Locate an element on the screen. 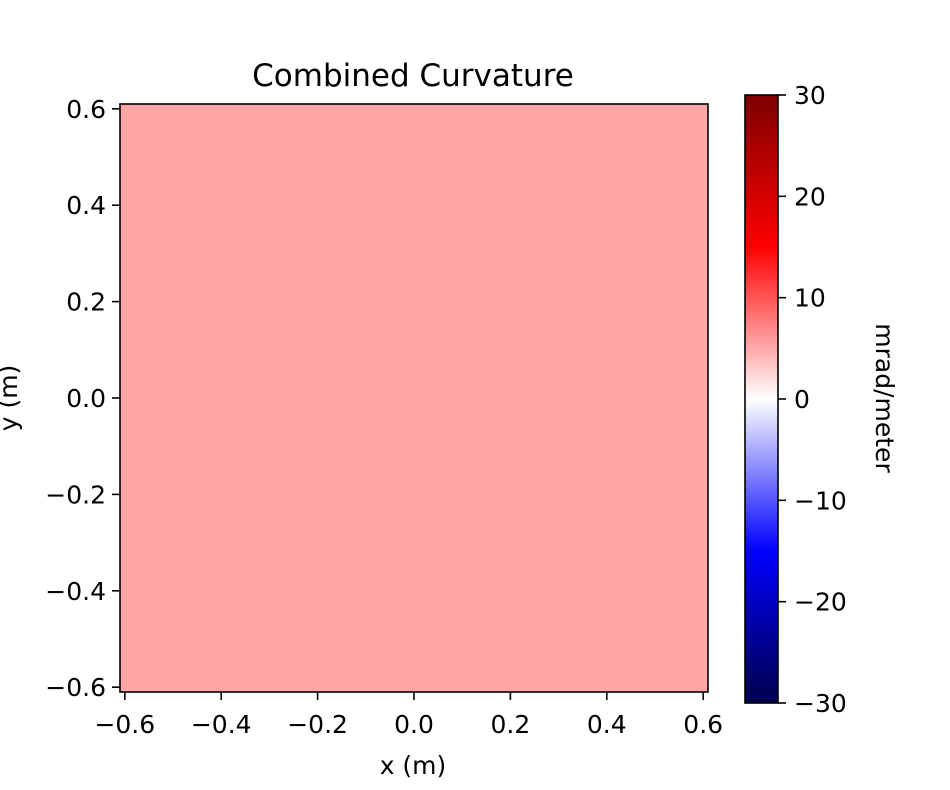 Image resolution: width=950 pixels, height=790 pixels. colorbar is located at coordinates (761, 399).